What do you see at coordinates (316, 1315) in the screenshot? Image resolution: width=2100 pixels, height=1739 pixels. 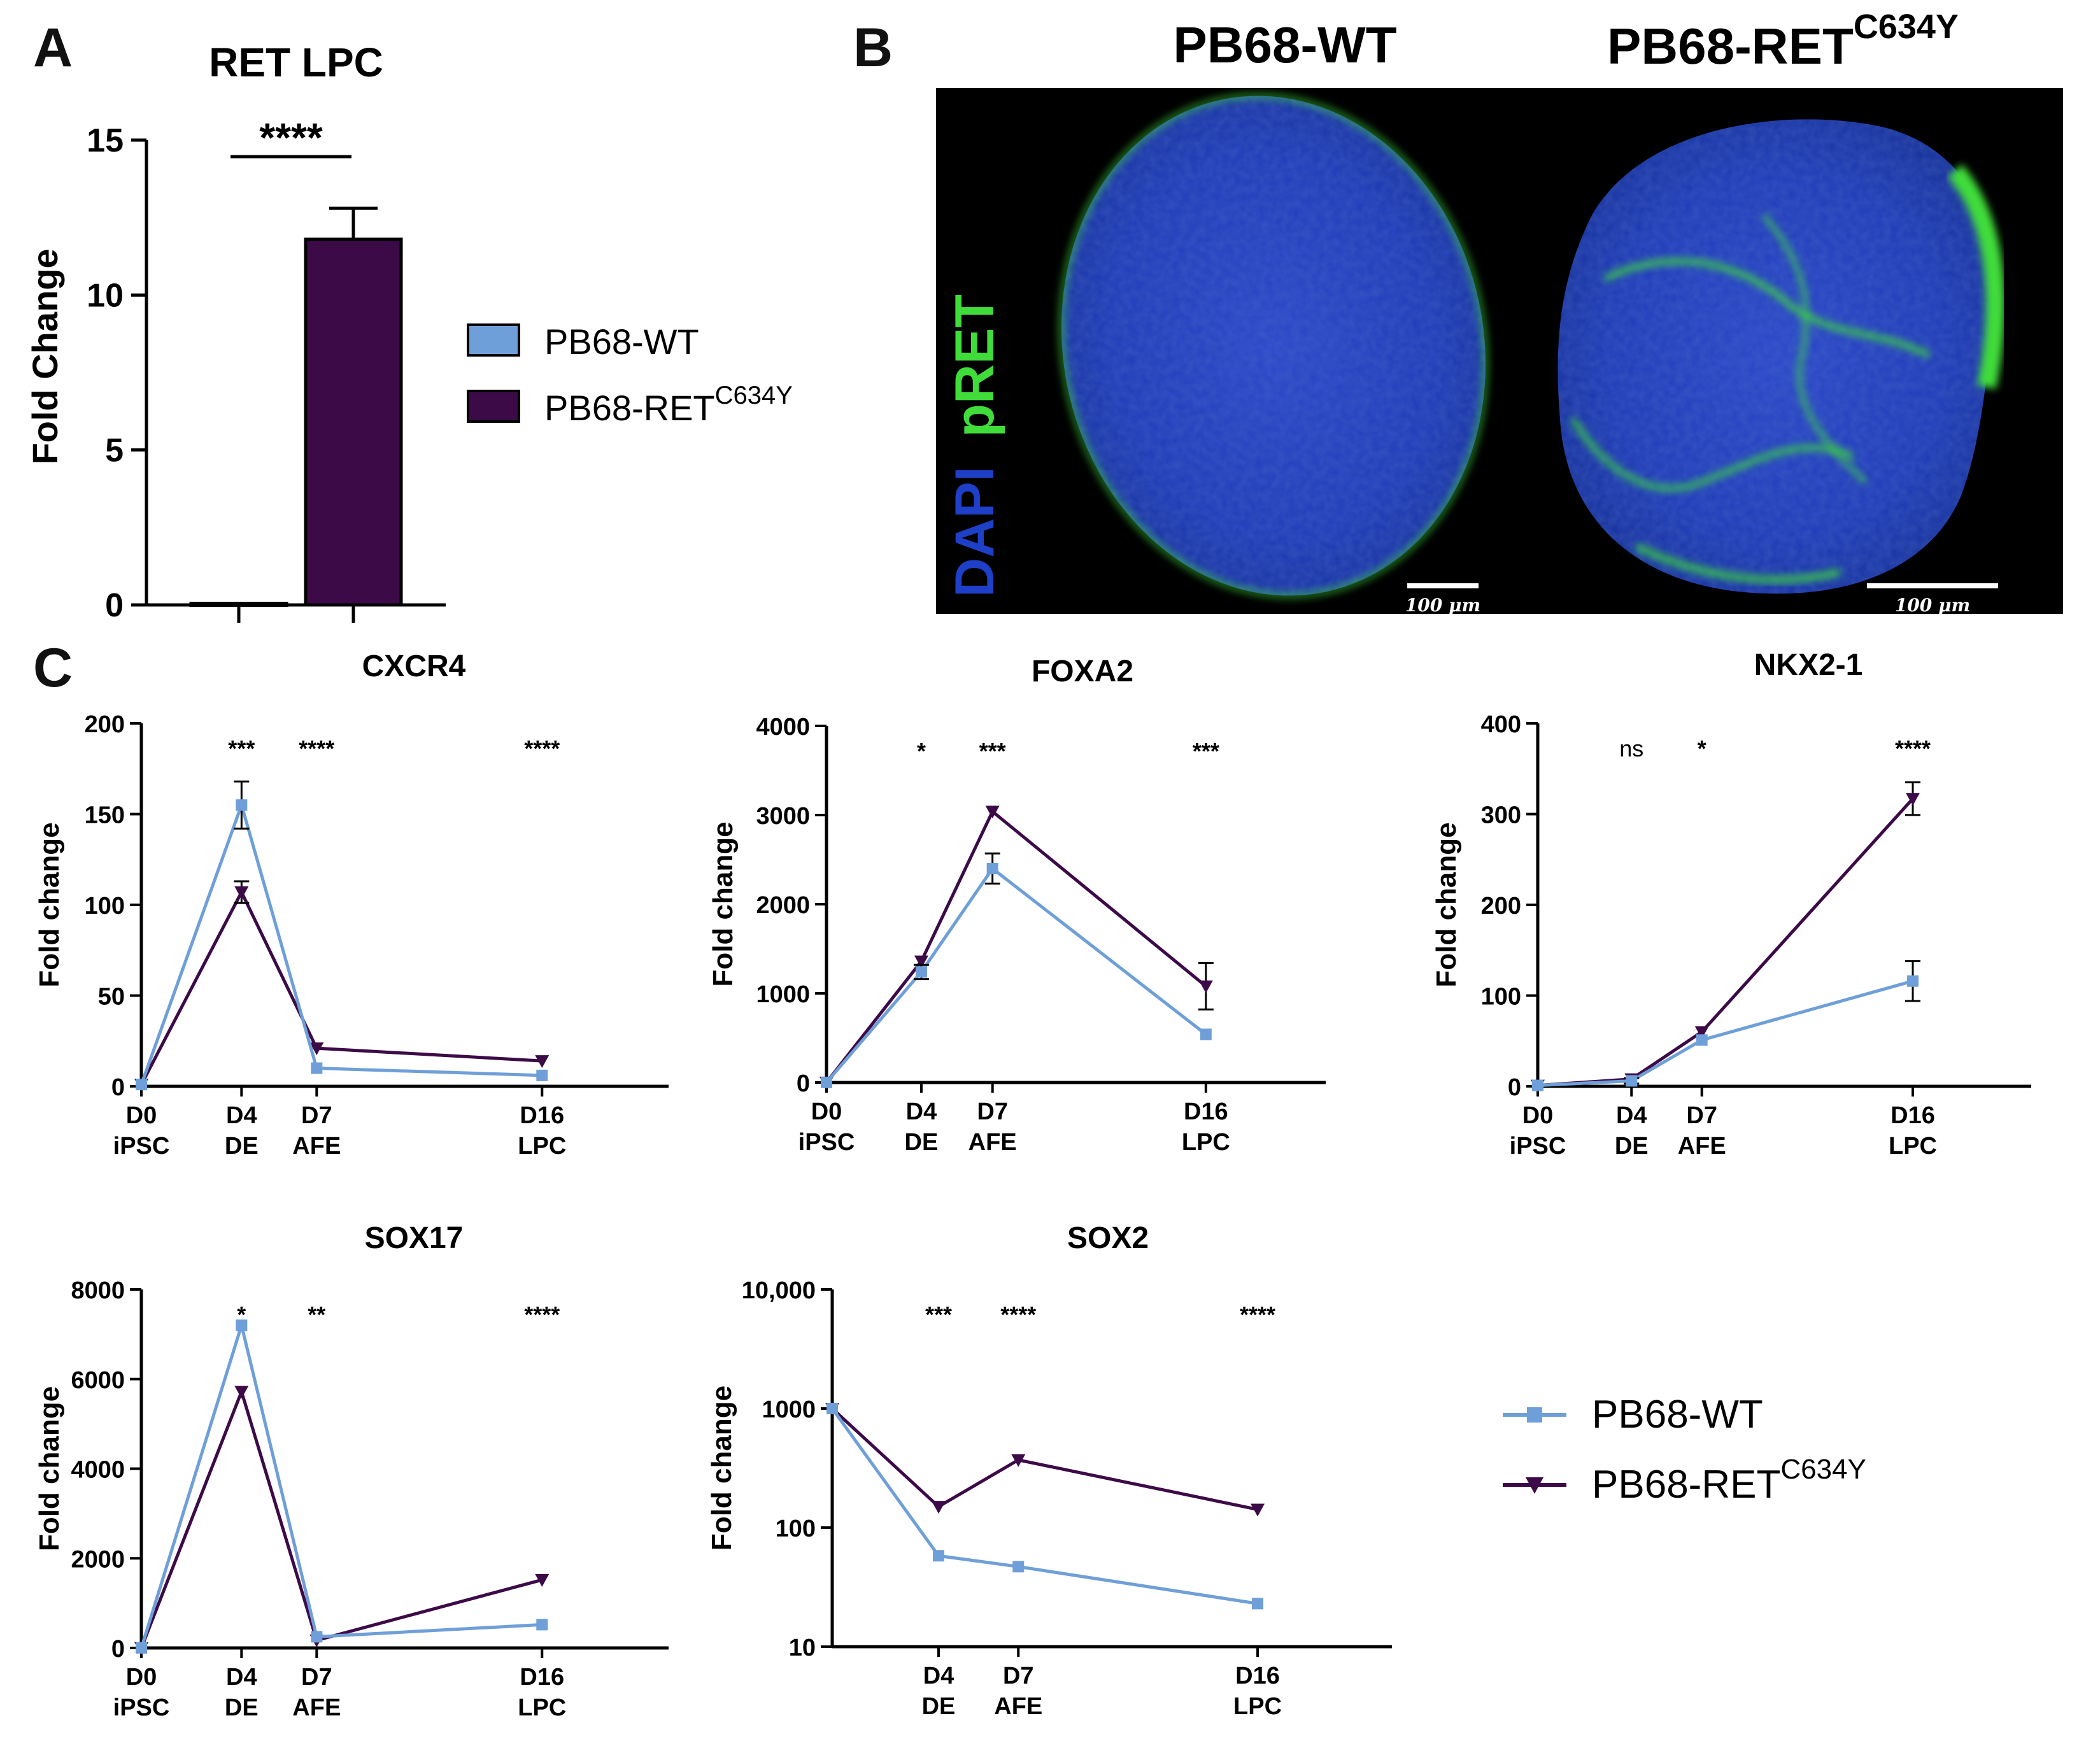 I see `significance-marker: **` at bounding box center [316, 1315].